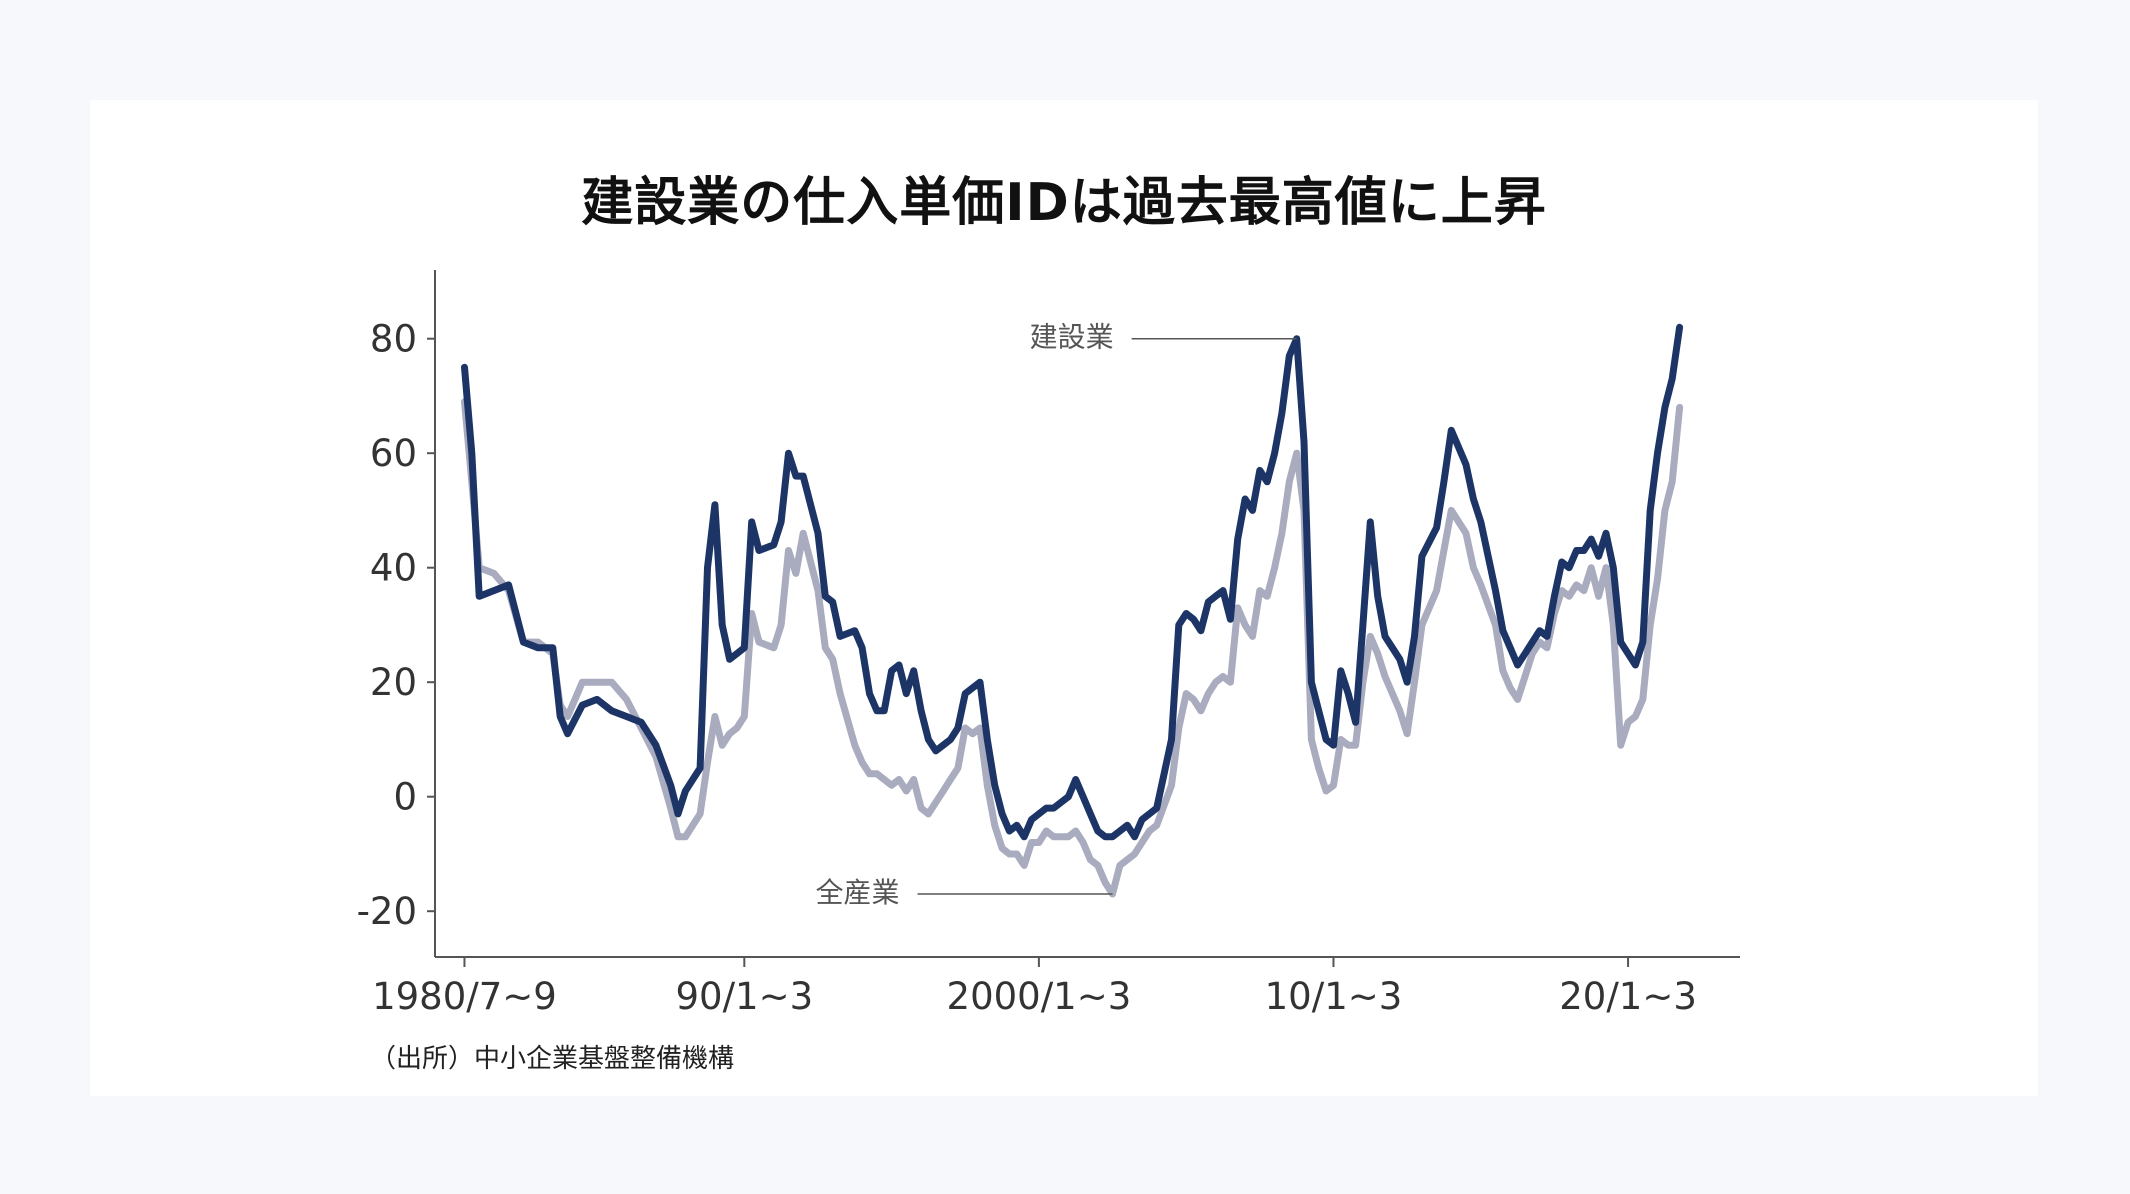  I want to click on x-tick-label: 20/1~3, so click(1628, 996).